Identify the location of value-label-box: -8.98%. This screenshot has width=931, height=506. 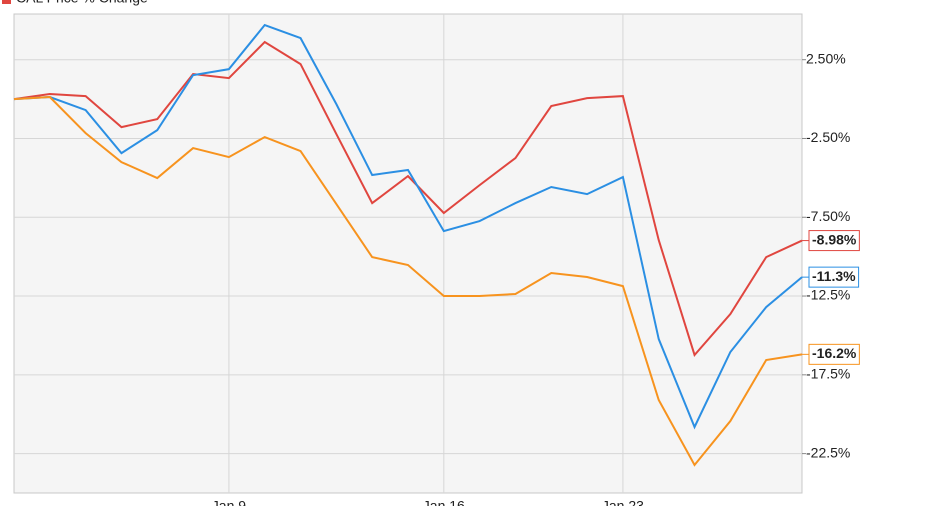
(831, 241).